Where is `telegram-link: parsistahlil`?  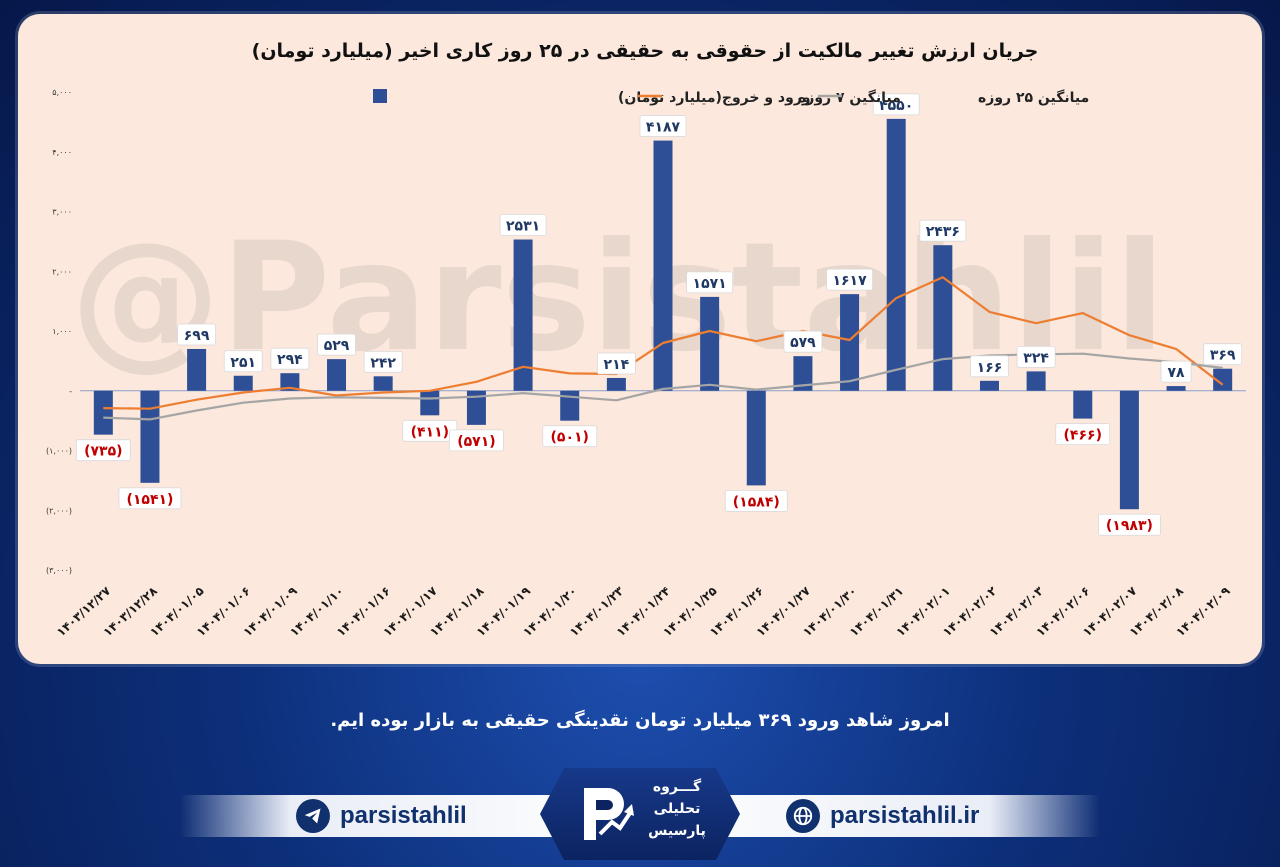 telegram-link: parsistahlil is located at coordinates (381, 816).